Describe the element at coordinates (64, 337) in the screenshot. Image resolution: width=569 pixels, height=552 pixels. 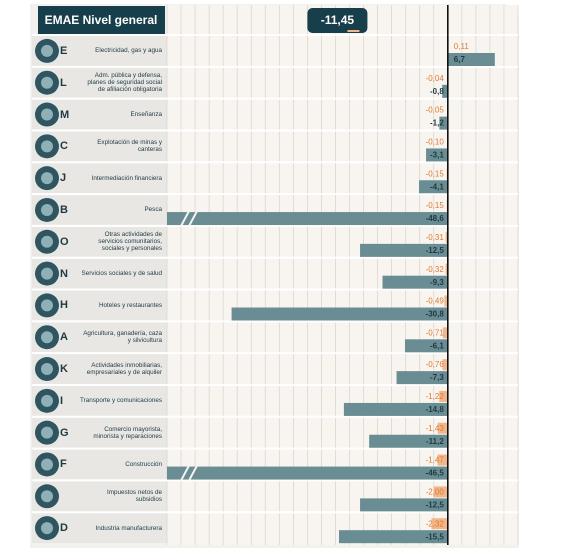
I see `sector-code: A` at that location.